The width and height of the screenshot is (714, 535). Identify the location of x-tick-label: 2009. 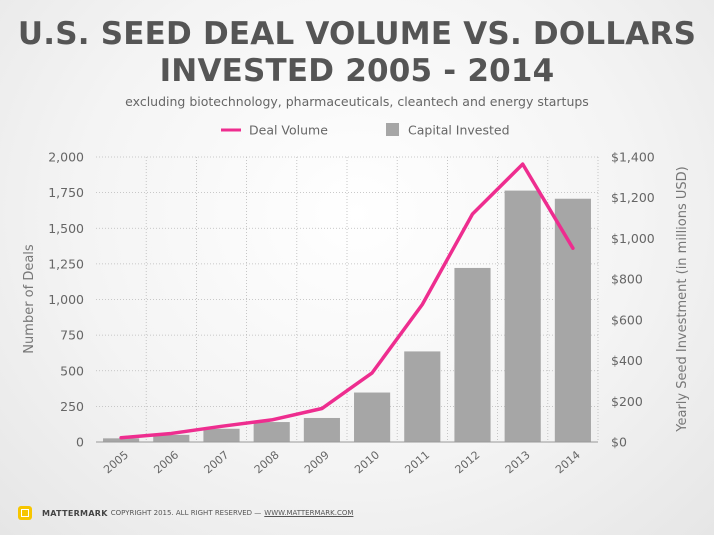
(317, 462).